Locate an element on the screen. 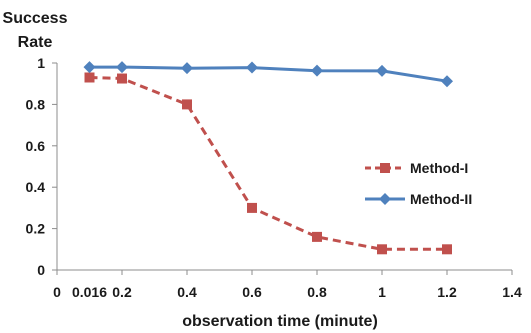 The image size is (531, 333). y-tick-label: 0.2 is located at coordinates (36, 229).